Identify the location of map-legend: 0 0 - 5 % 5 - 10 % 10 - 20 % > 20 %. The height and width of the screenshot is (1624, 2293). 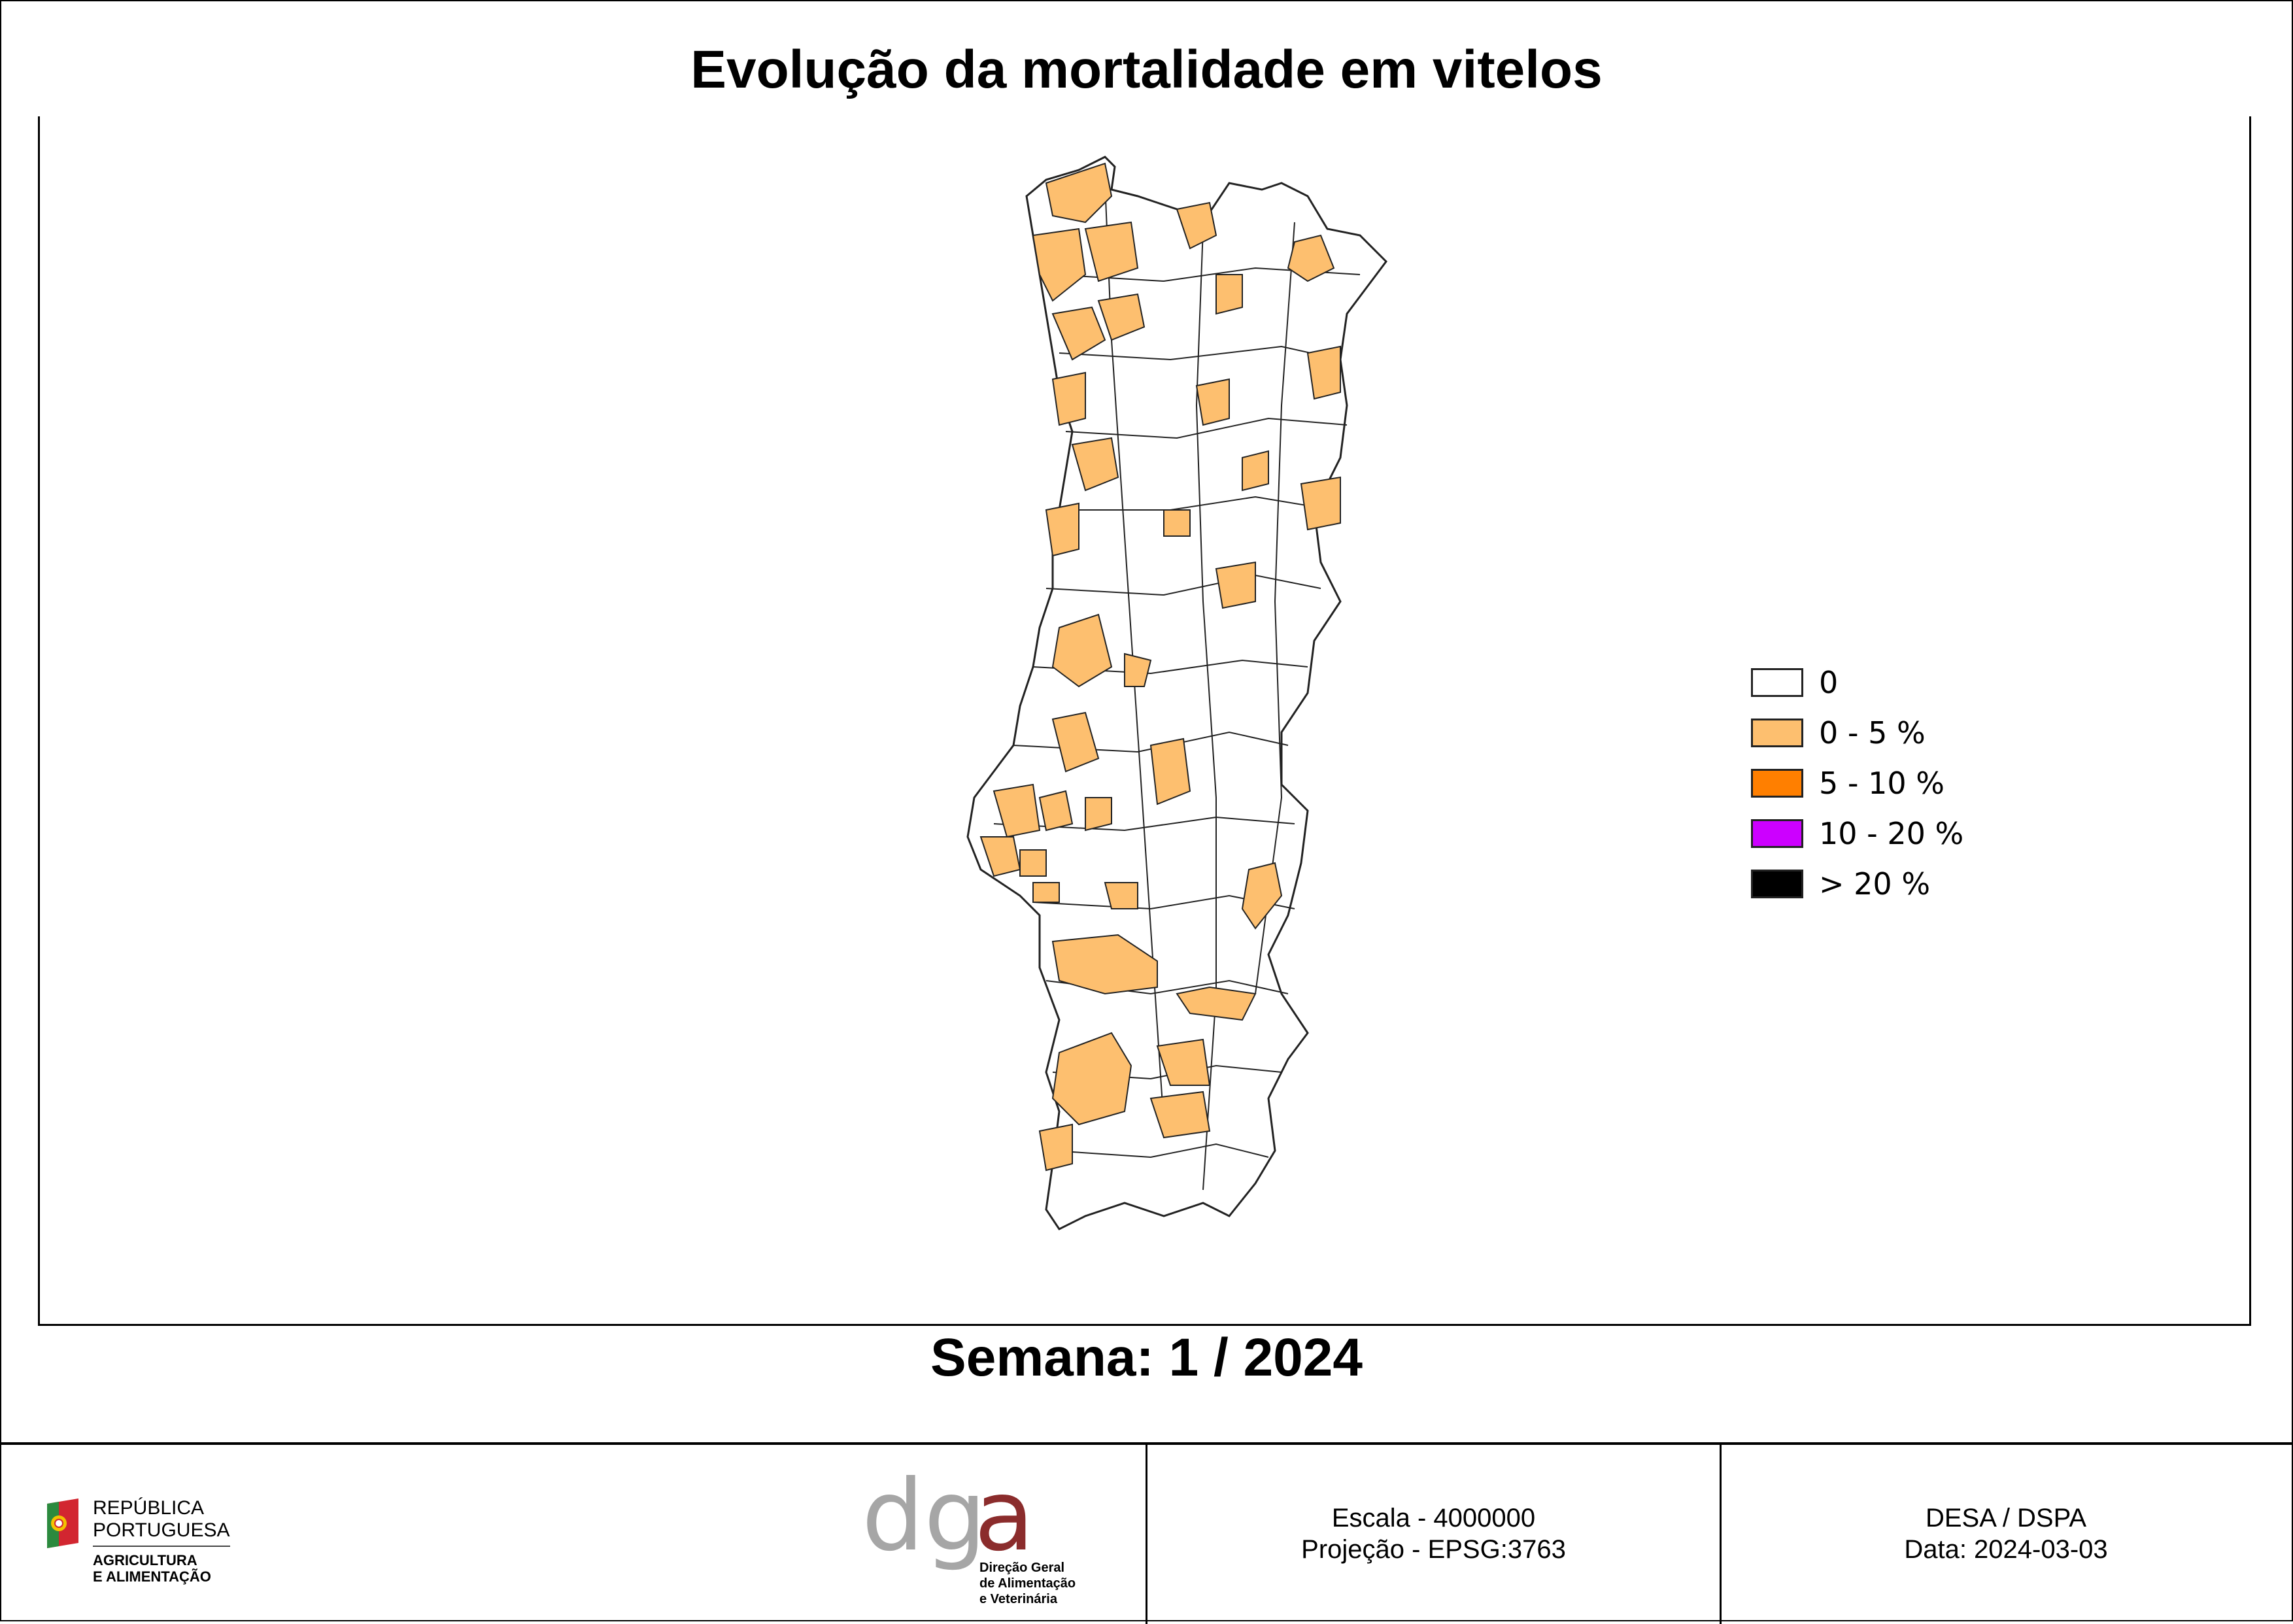
(1857, 783).